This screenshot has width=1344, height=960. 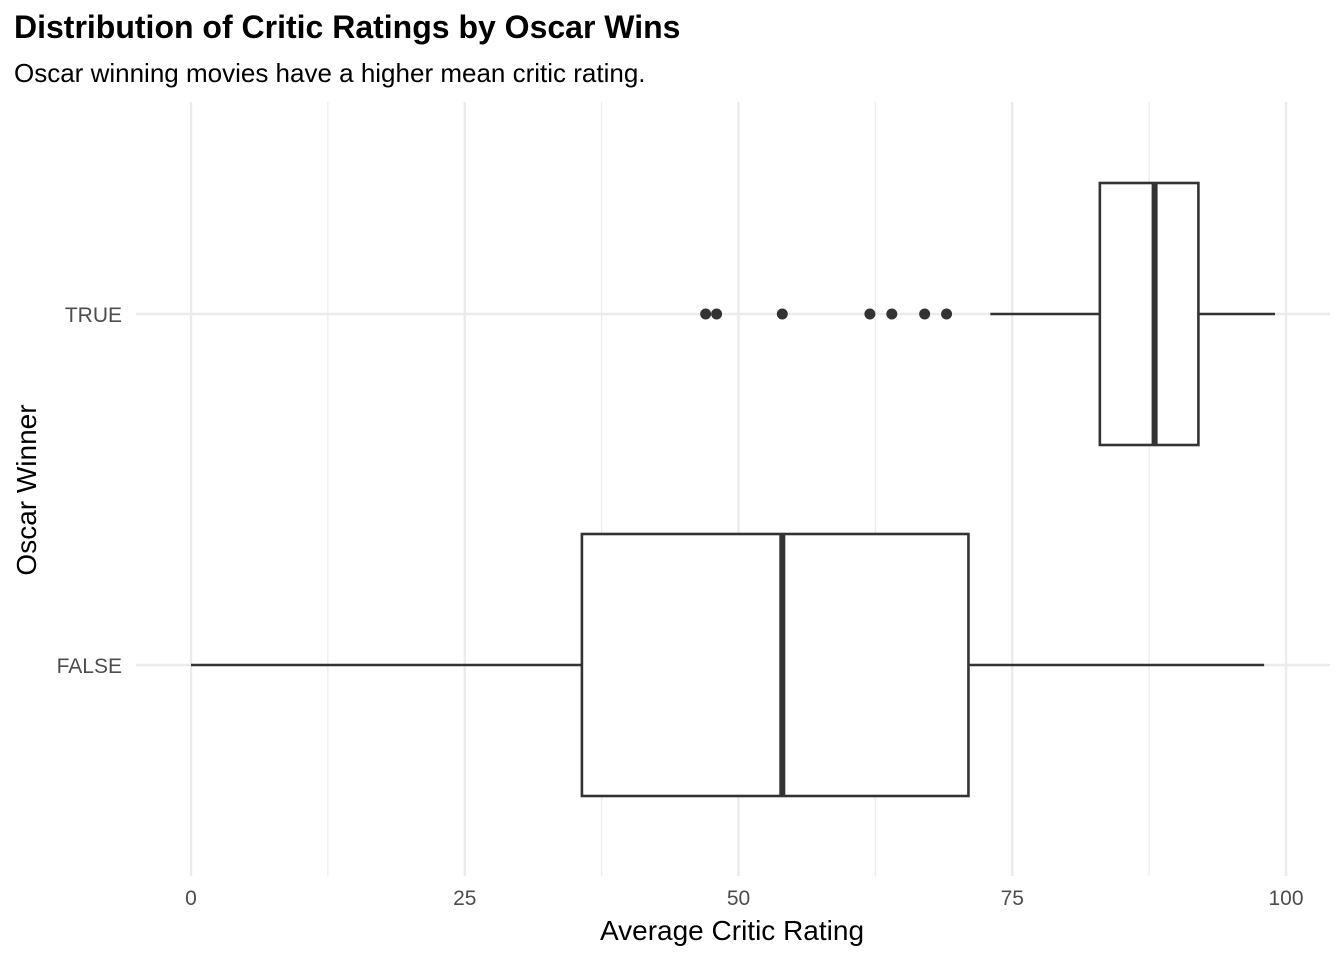 I want to click on y-tick-label-false: FALSE, so click(x=89, y=666).